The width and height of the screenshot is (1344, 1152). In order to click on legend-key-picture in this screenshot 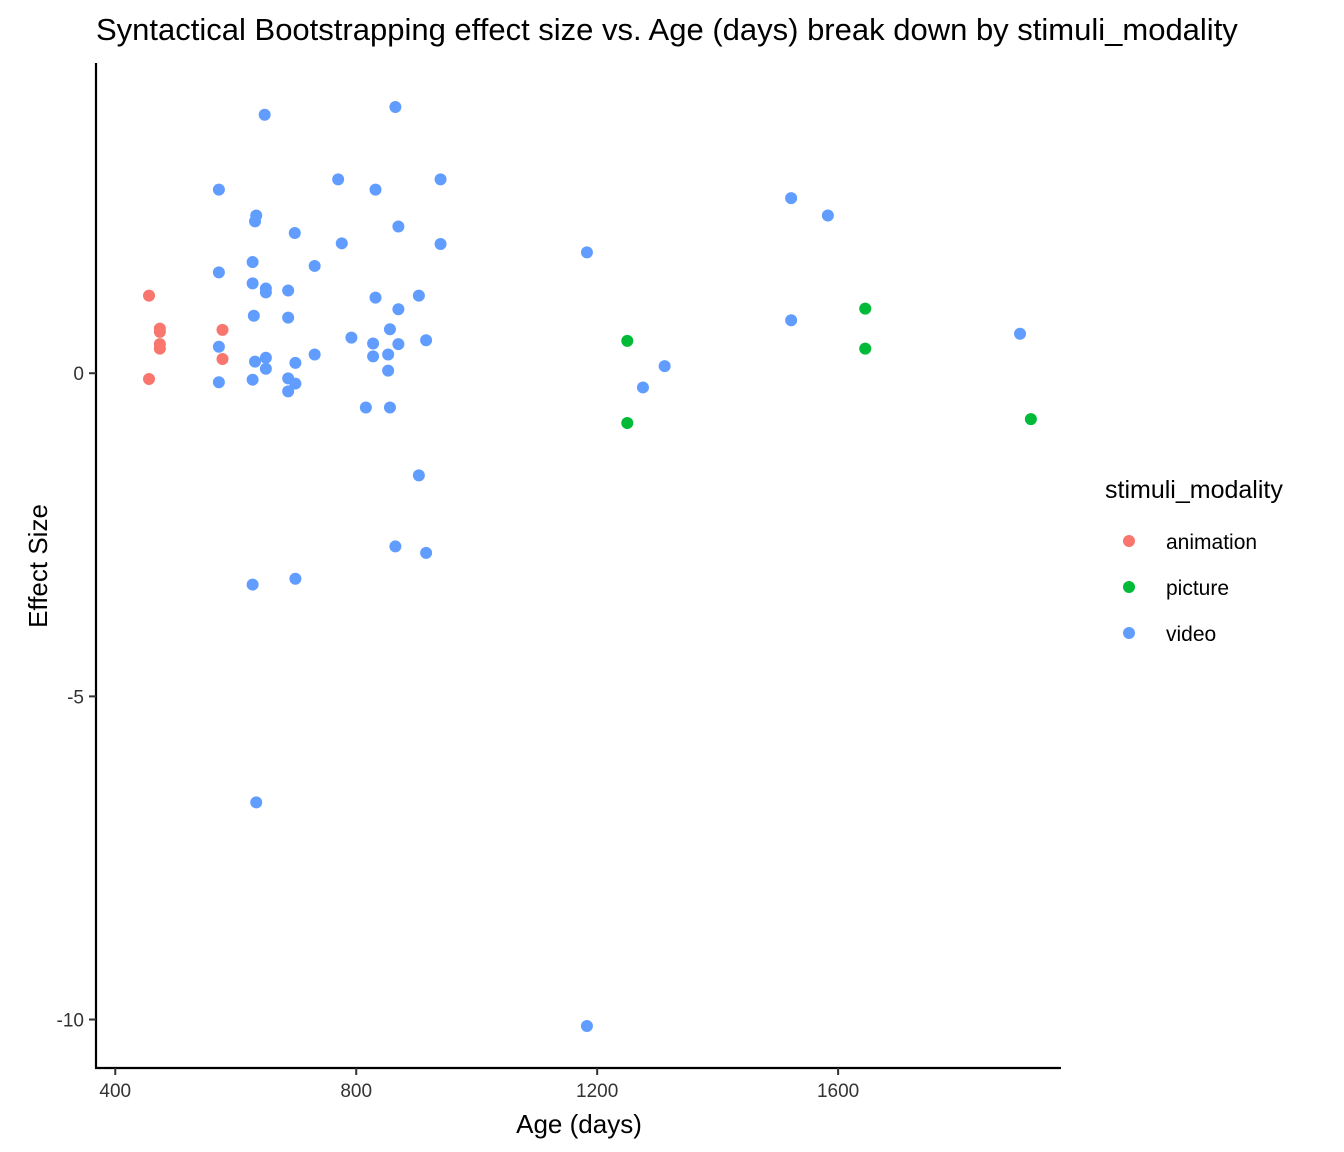, I will do `click(1129, 587)`.